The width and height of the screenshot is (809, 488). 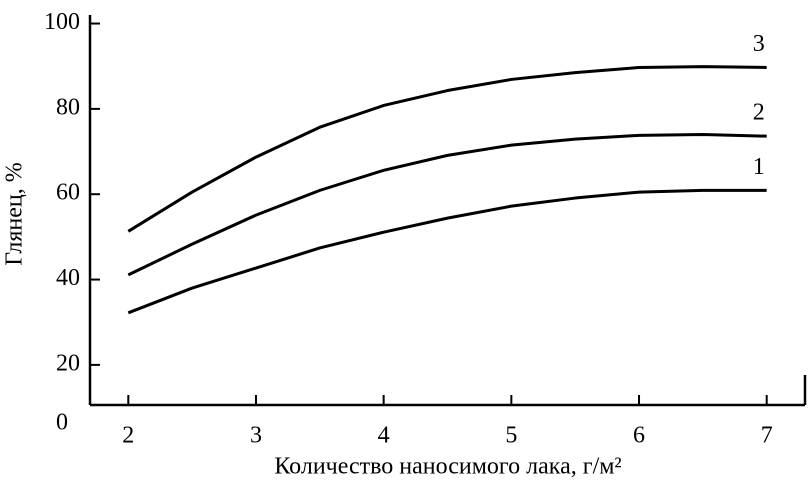 I want to click on y-tick-label: 80, so click(x=68, y=107).